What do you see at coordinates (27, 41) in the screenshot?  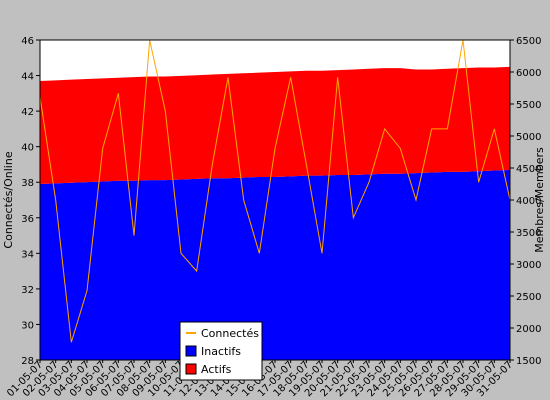 I see `y-tick-label: 46` at bounding box center [27, 41].